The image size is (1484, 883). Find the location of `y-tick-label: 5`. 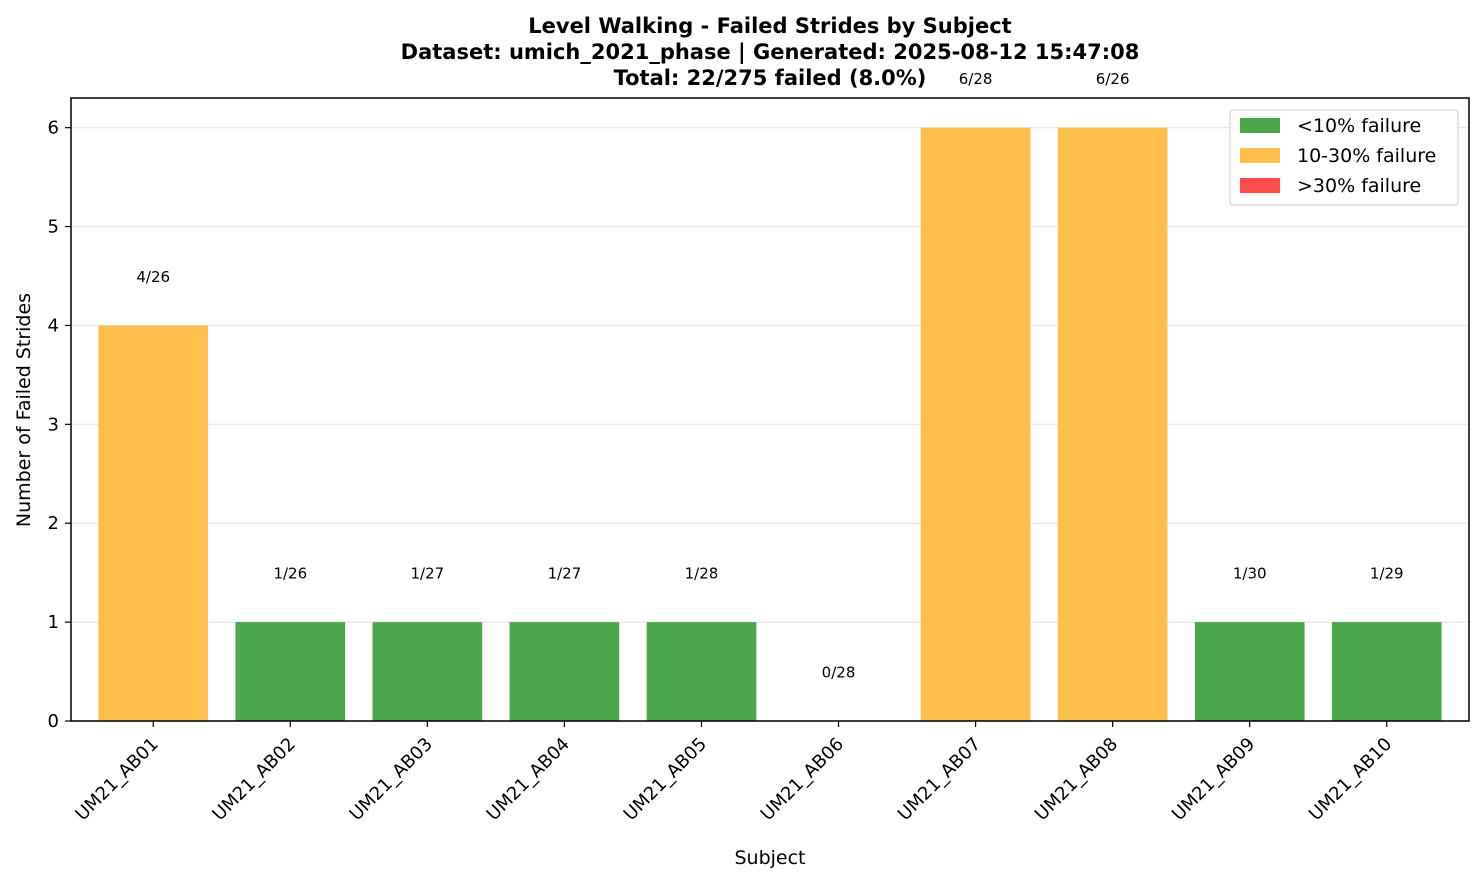

y-tick-label: 5 is located at coordinates (53, 227).